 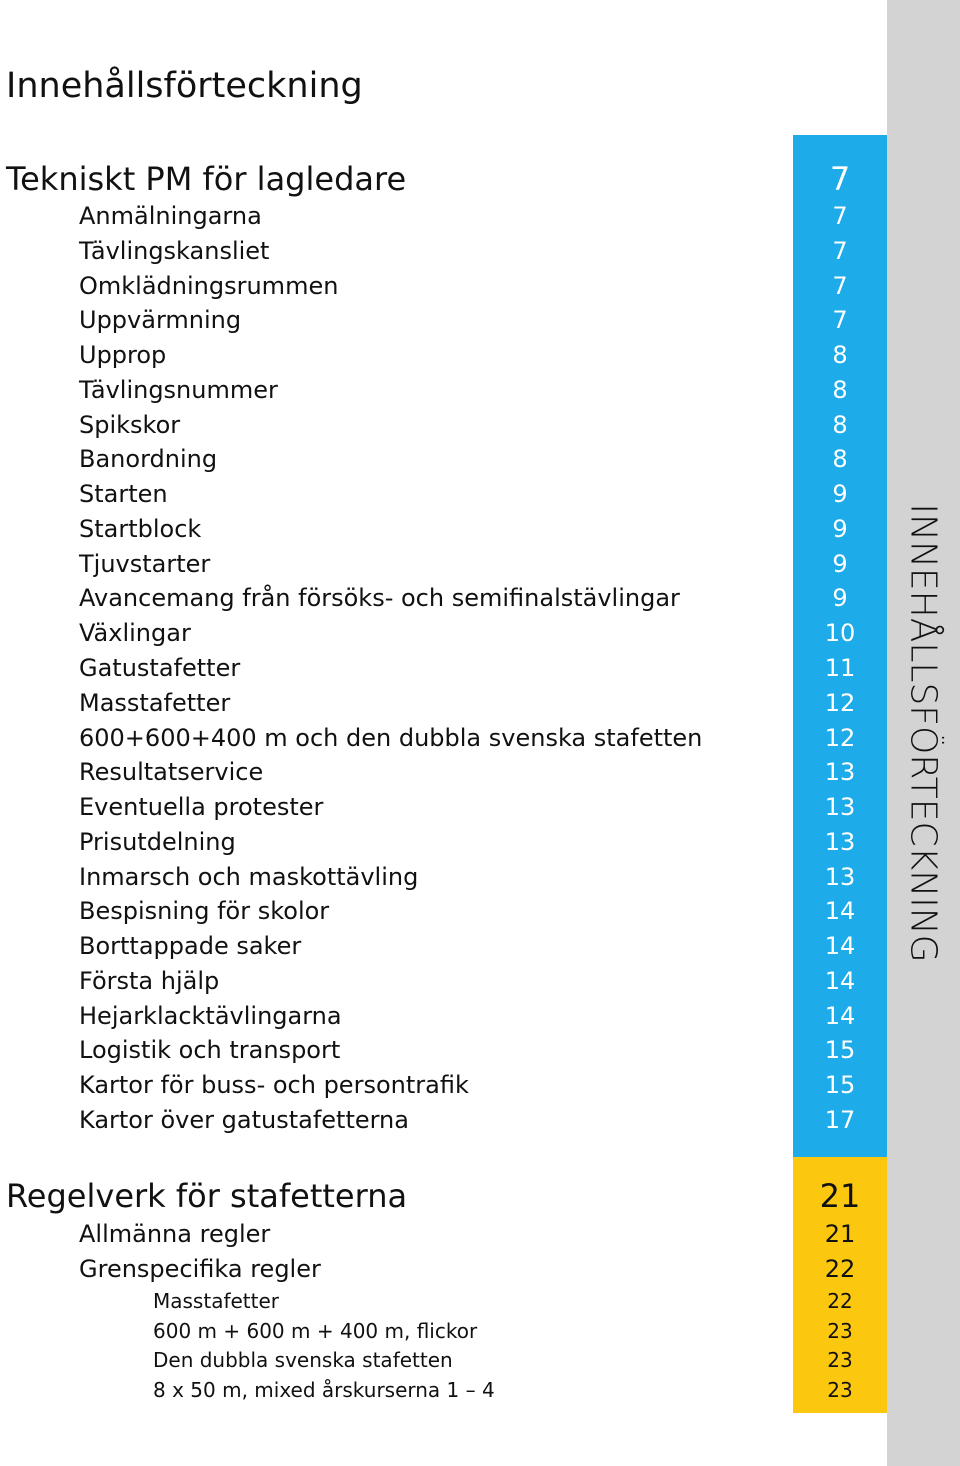 What do you see at coordinates (430, 564) in the screenshot?
I see `toc-entry: Tjuvstarter 9` at bounding box center [430, 564].